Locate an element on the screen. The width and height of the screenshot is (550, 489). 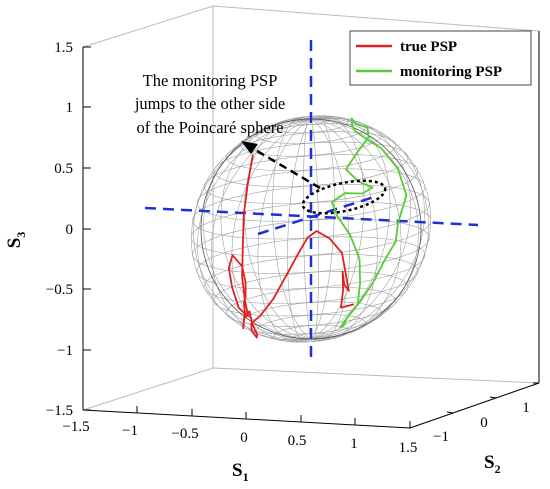
x-ticks: −1.5 −1 −0.5 0 0.5 1 1.5 is located at coordinates (239, 429).